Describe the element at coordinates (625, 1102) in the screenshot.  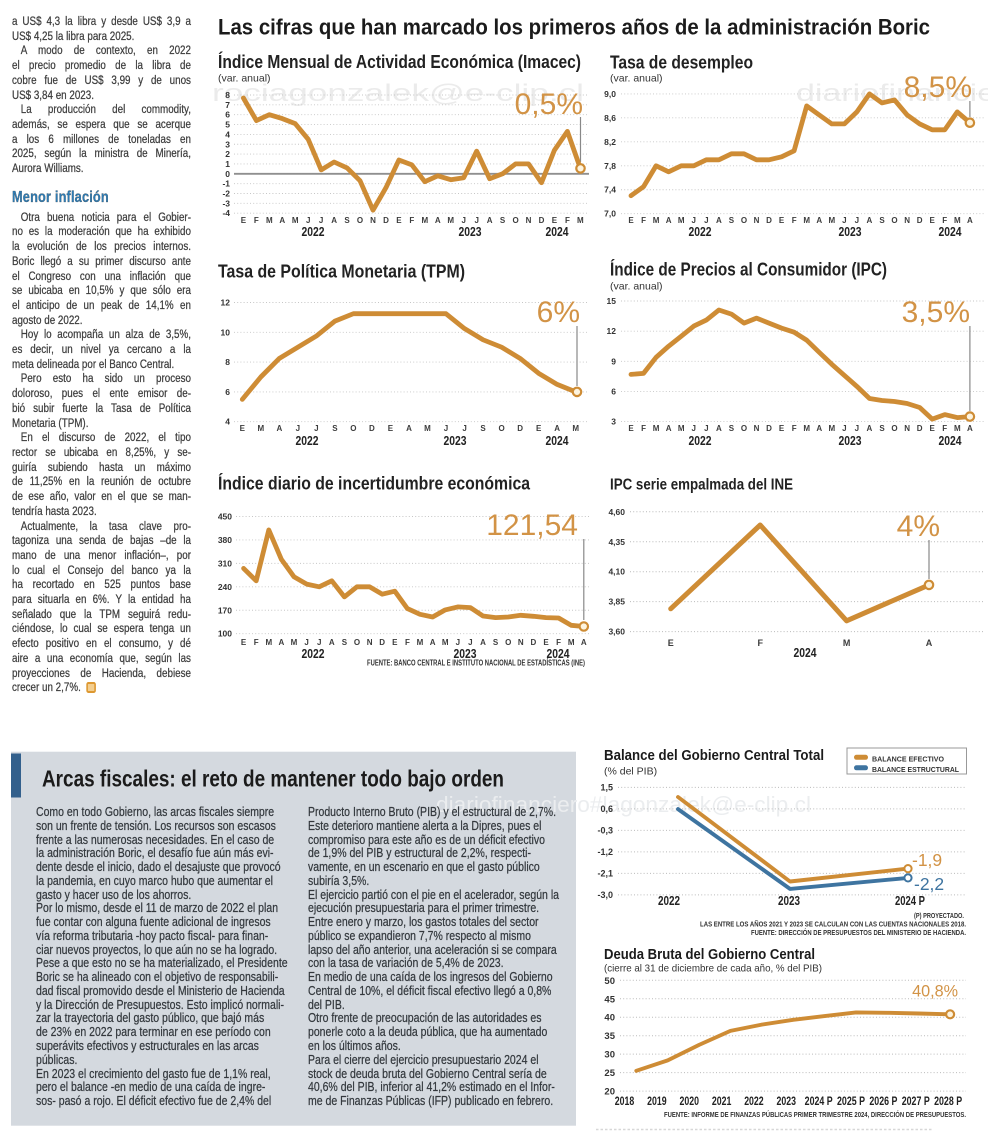
I see `svg-text: 2018` at that location.